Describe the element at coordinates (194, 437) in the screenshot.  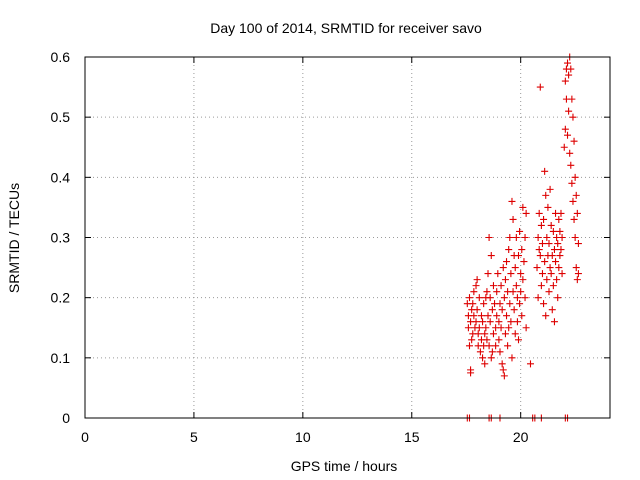
I see `x-tick-label: 5` at that location.